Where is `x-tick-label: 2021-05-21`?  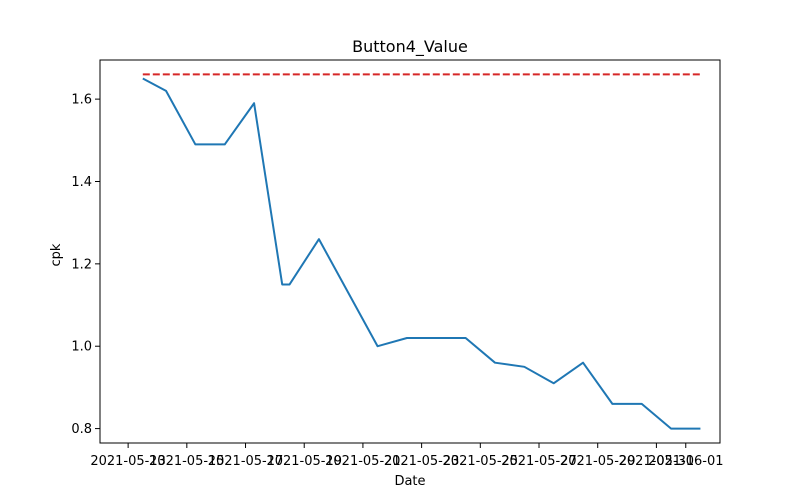
x-tick-label: 2021-05-21 is located at coordinates (363, 461).